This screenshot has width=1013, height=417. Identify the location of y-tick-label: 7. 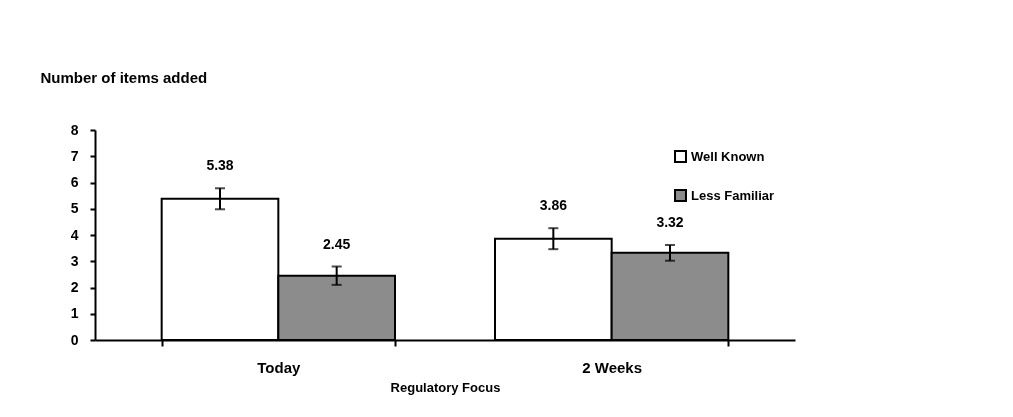
(74, 155).